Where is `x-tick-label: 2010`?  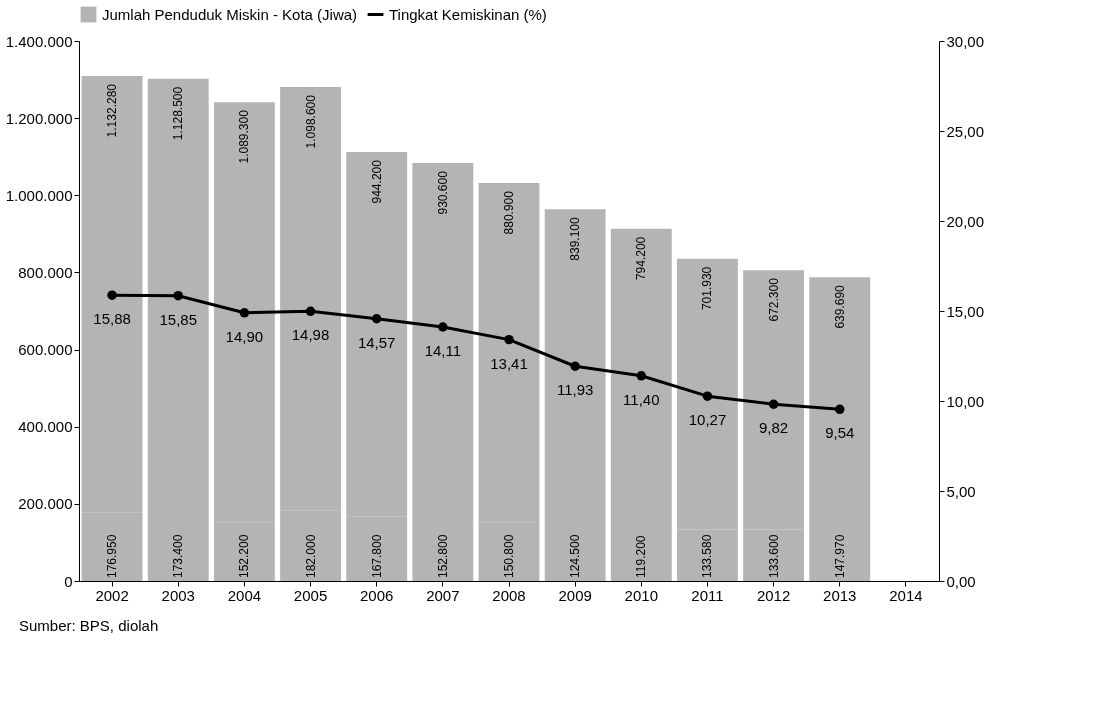
x-tick-label: 2010 is located at coordinates (641, 595).